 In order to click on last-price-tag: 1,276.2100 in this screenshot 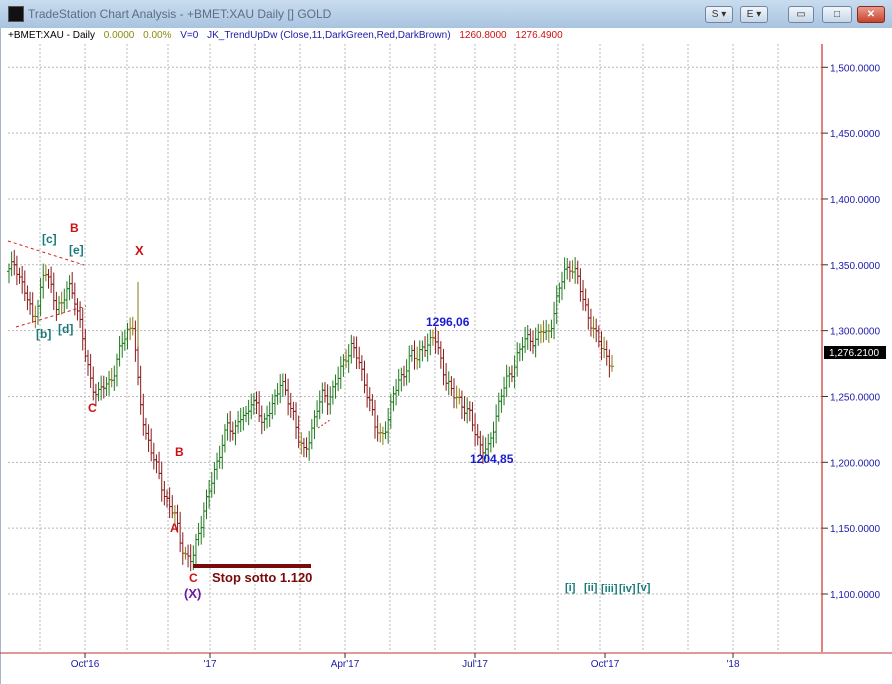, I will do `click(855, 352)`.